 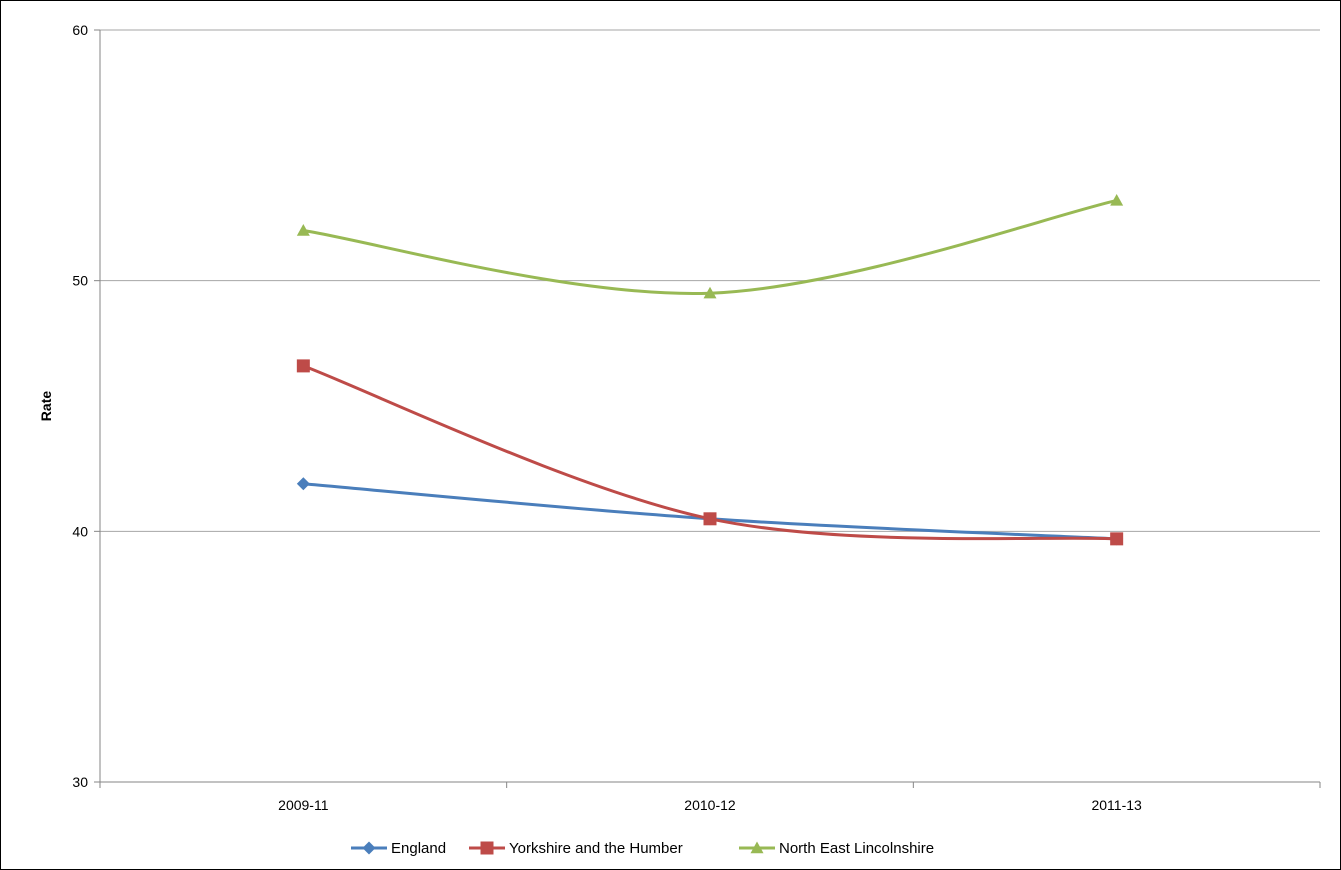 What do you see at coordinates (80, 406) in the screenshot?
I see `y-tick-labels: 30 40 50 60` at bounding box center [80, 406].